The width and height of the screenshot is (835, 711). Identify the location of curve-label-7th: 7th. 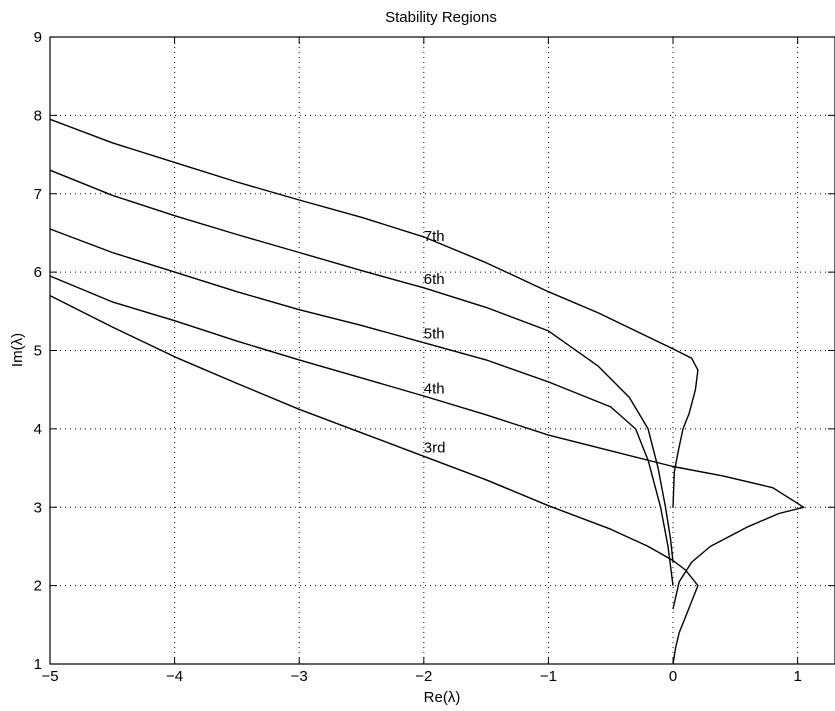
(434, 236).